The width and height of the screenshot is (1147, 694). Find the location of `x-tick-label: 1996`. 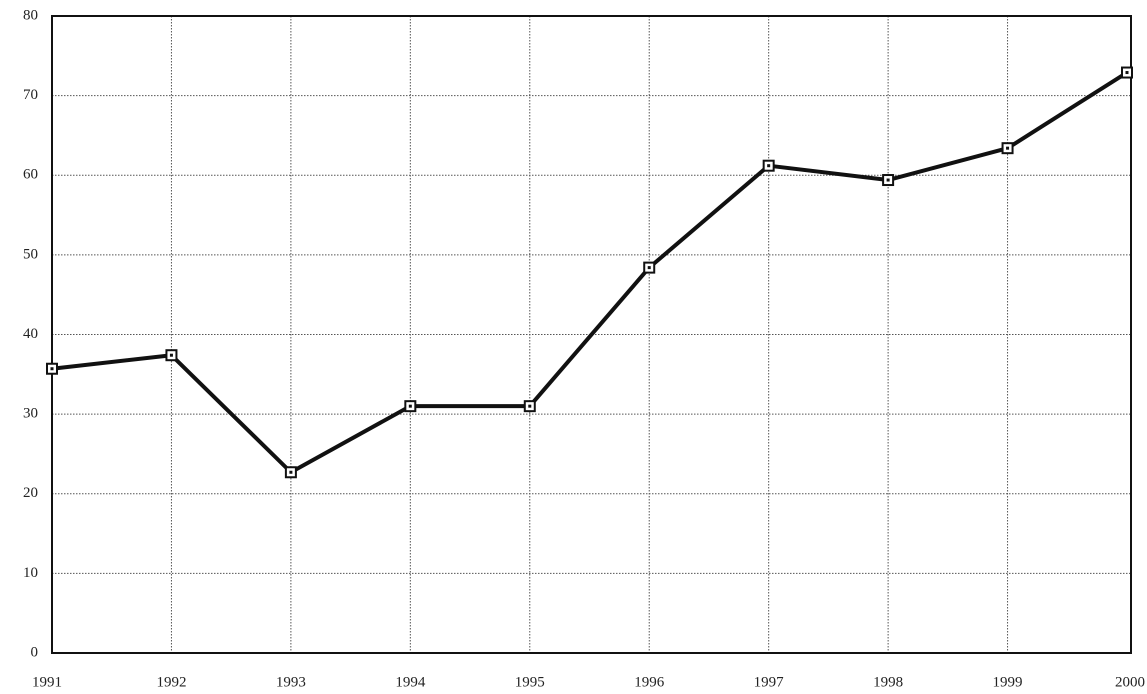

x-tick-label: 1996 is located at coordinates (649, 682).